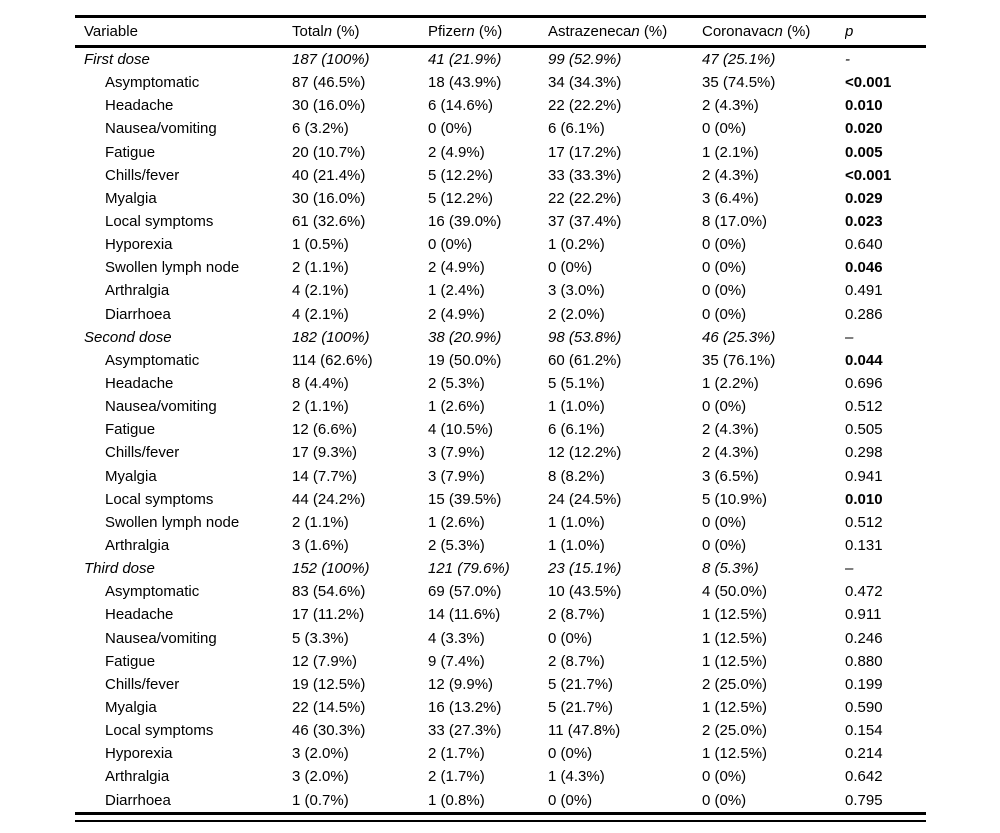  Describe the element at coordinates (329, 592) in the screenshot. I see `total-cell: 83 (54.6%)` at that location.